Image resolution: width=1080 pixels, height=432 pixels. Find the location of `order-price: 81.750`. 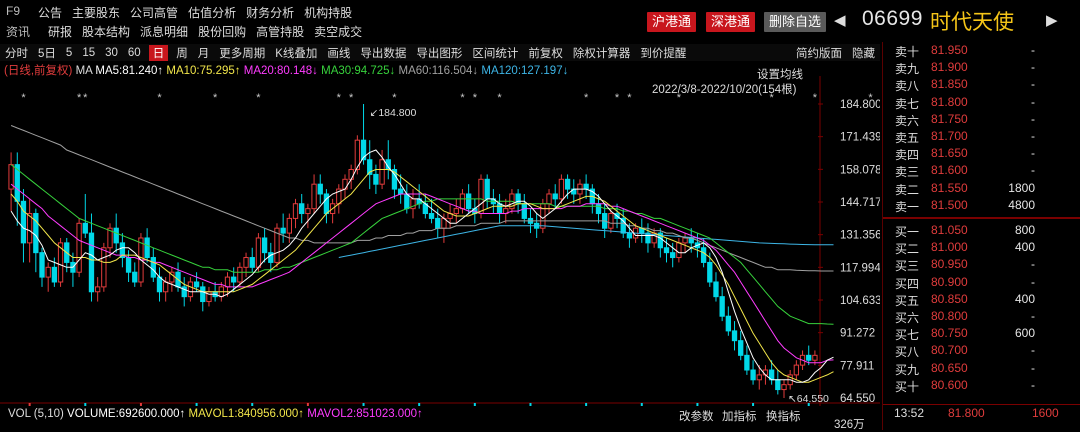

order-price: 81.750 is located at coordinates (949, 118).